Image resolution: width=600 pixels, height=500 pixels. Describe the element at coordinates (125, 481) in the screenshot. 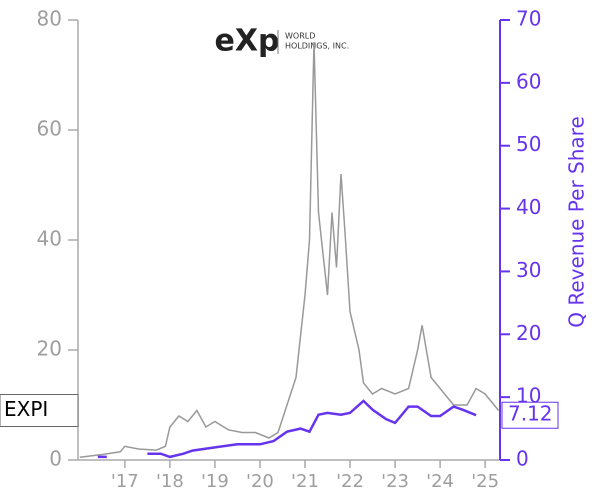

I see `x-tick-label: '17` at that location.